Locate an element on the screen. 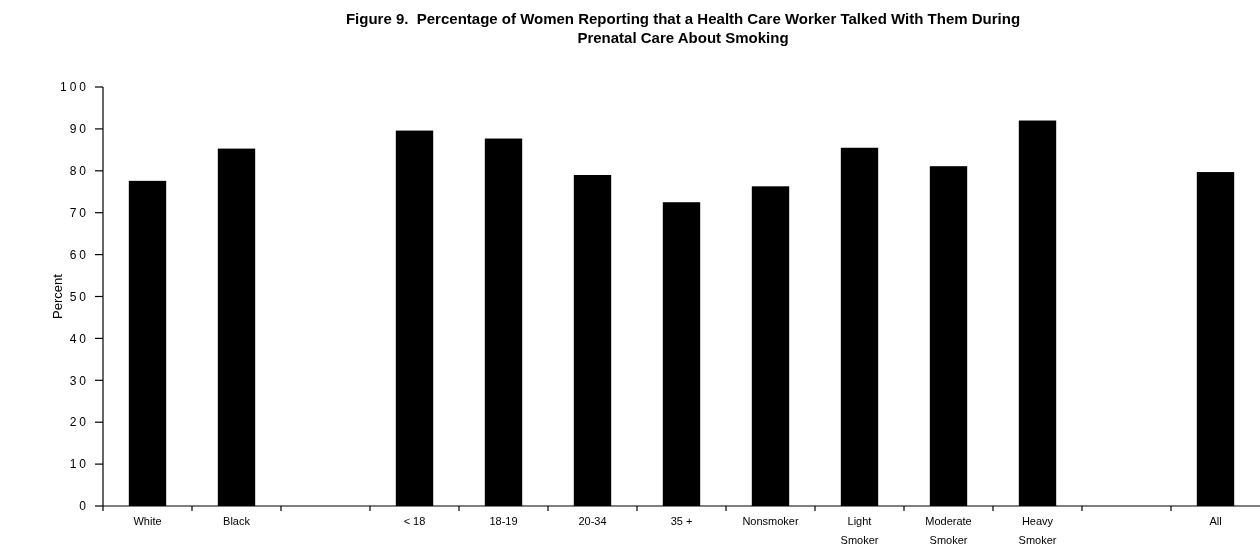  y-tick-label: 60 is located at coordinates (79, 254).